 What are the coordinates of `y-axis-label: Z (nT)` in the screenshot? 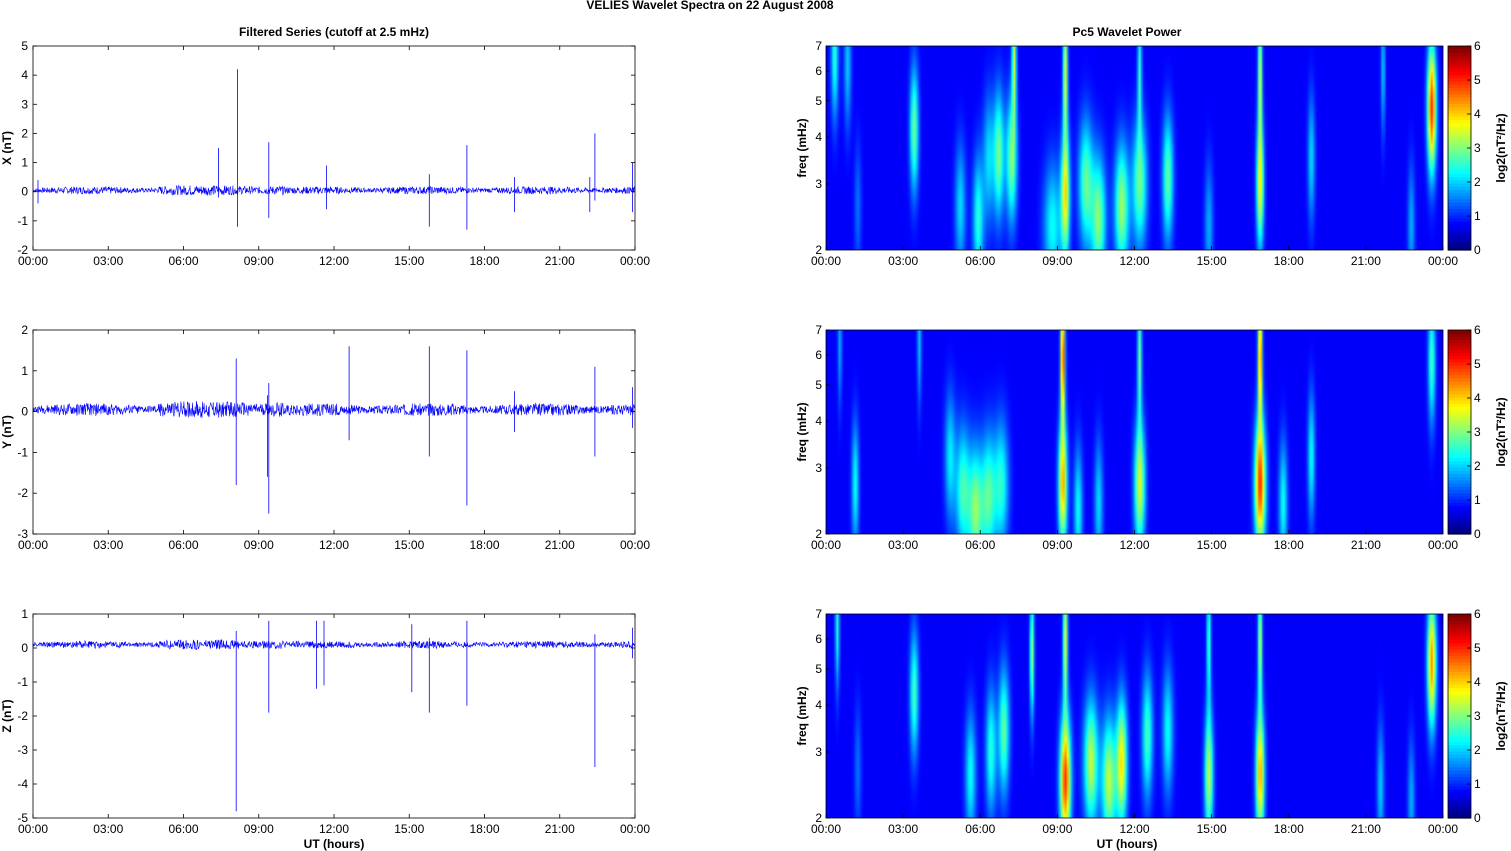 It's located at (7, 715).